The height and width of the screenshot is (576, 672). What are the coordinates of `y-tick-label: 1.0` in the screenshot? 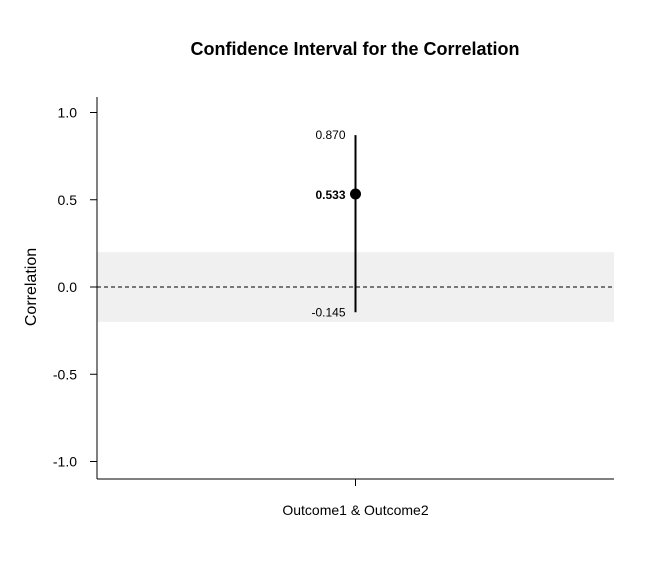 It's located at (68, 113).